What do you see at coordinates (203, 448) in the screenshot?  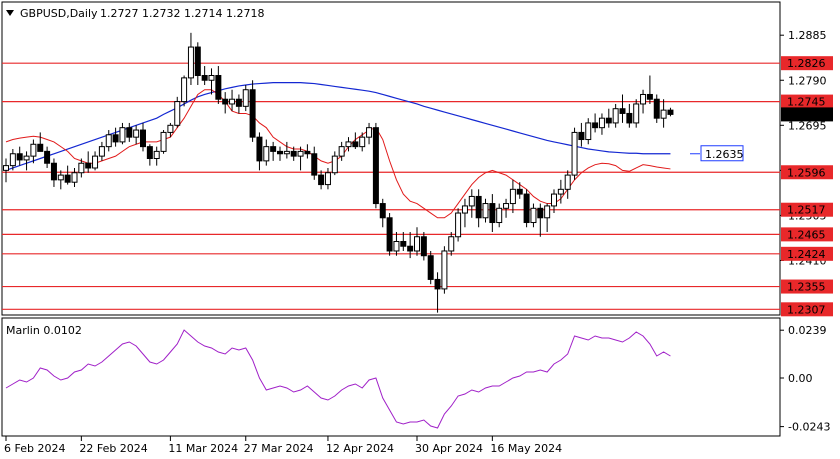 I see `date-tick-label: 11 Mar 2024` at bounding box center [203, 448].